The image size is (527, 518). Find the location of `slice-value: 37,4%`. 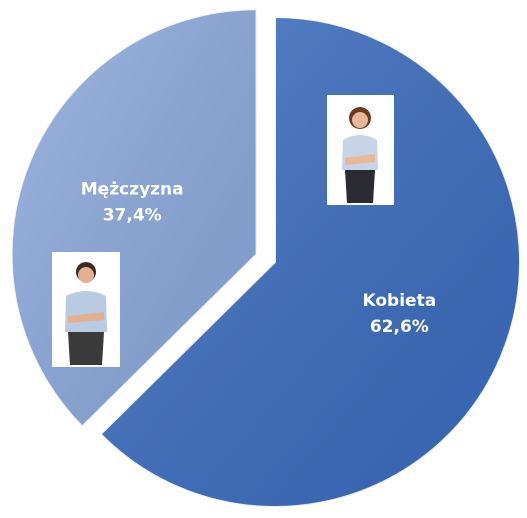

slice-value: 37,4% is located at coordinates (132, 215).